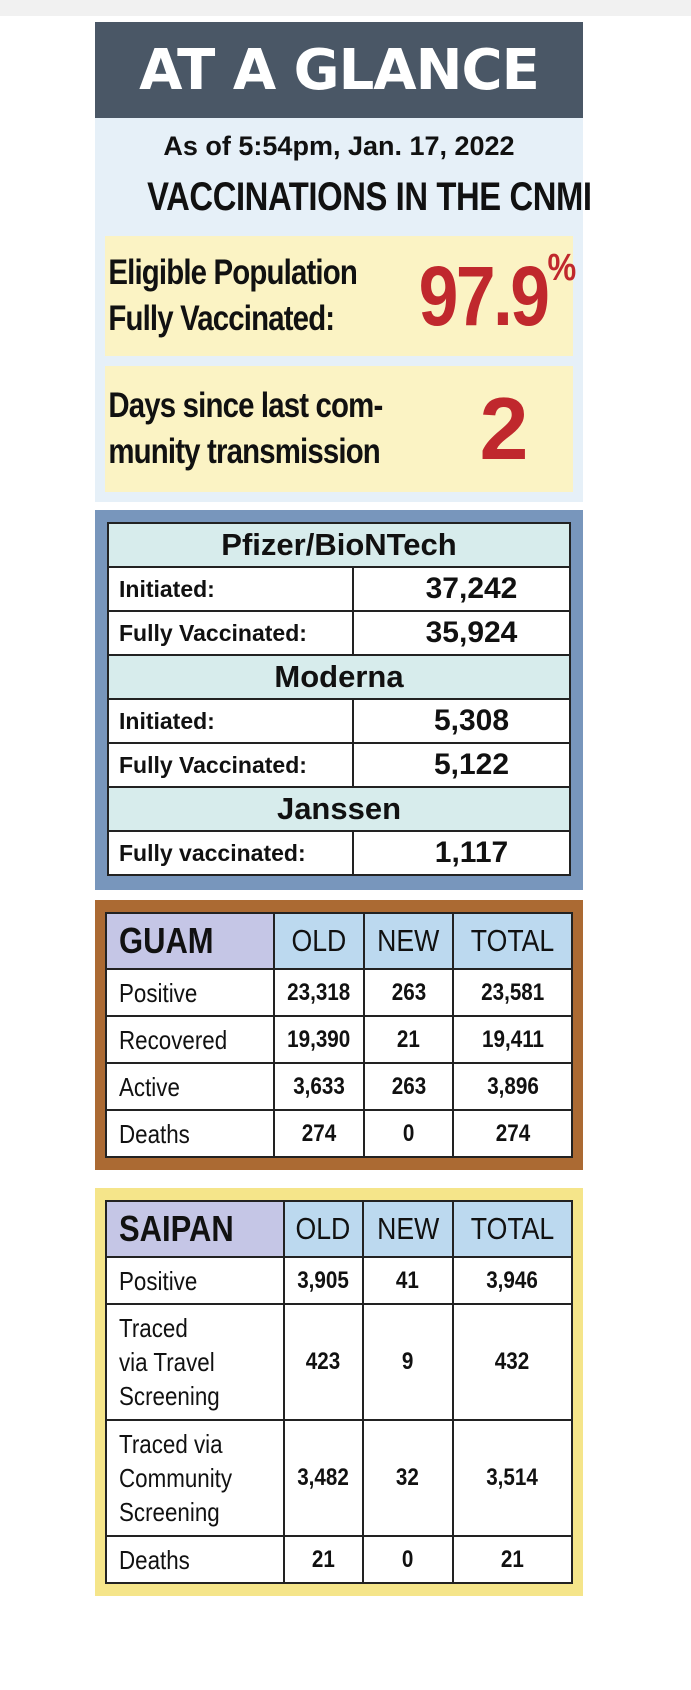  Describe the element at coordinates (323, 1280) in the screenshot. I see `cell-old: 3,905` at that location.